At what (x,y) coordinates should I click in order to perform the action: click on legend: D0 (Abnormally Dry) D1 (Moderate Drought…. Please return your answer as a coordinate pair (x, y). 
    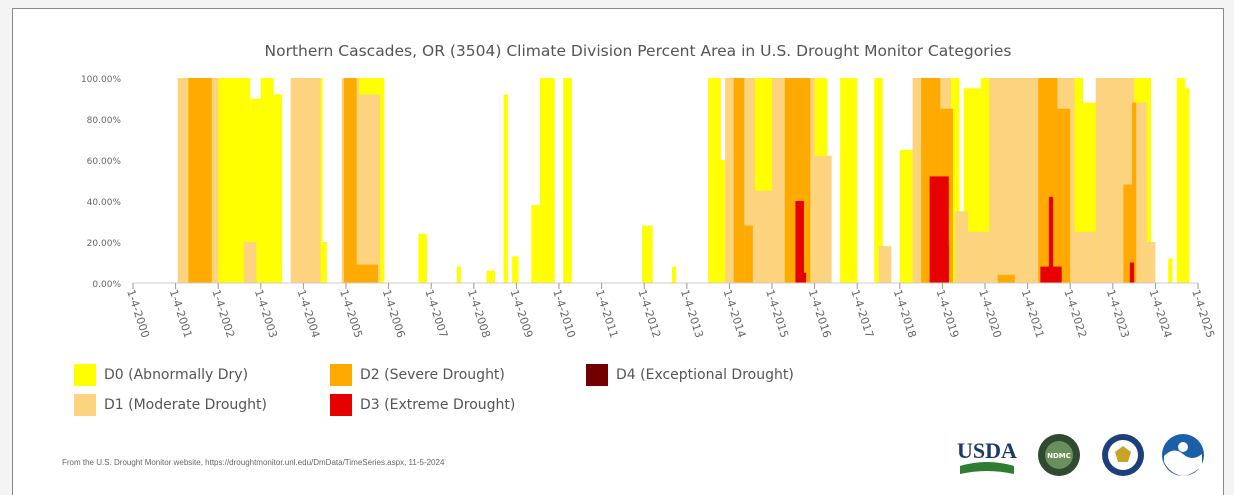
    Looking at the image, I should click on (464, 397).